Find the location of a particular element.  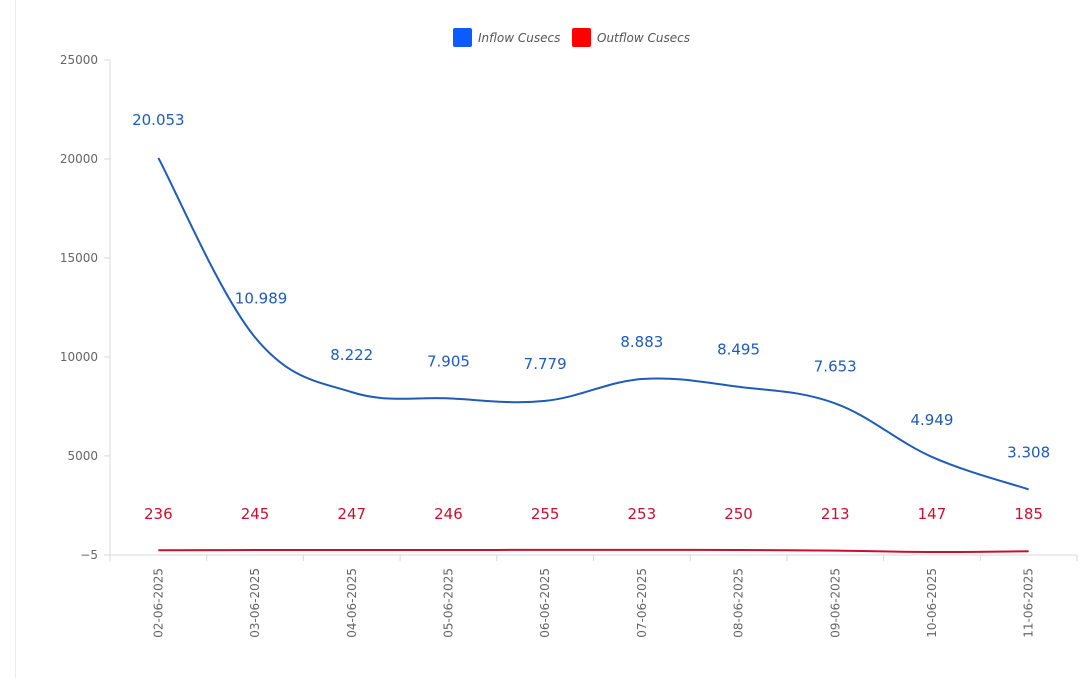

outflow-data-label: 147 is located at coordinates (932, 514).